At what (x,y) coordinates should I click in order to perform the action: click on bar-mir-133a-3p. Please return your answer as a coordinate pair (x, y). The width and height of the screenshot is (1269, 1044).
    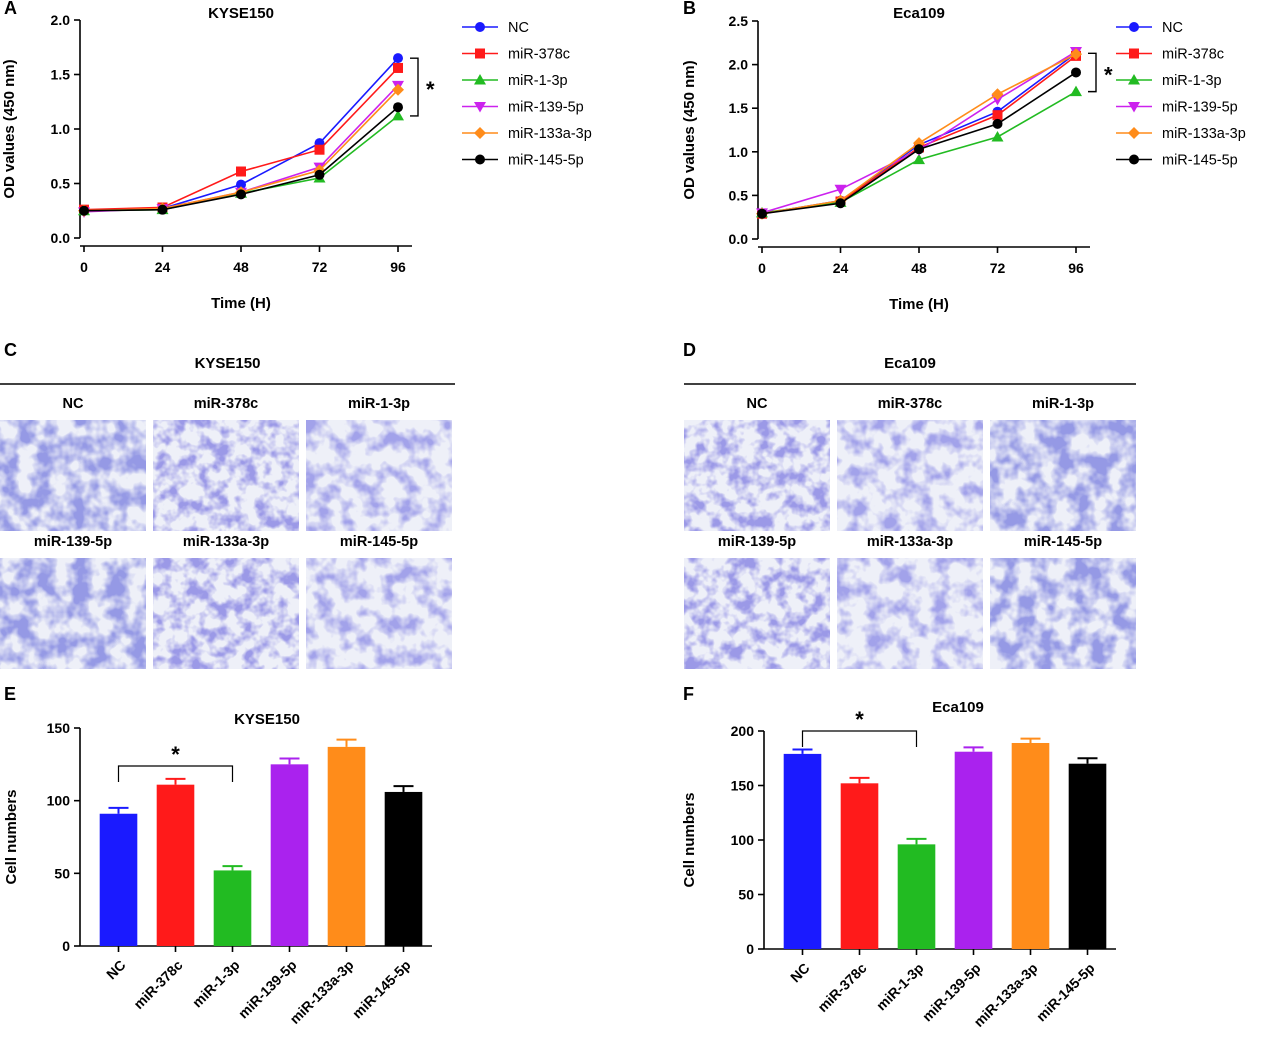
    Looking at the image, I should click on (1030, 843).